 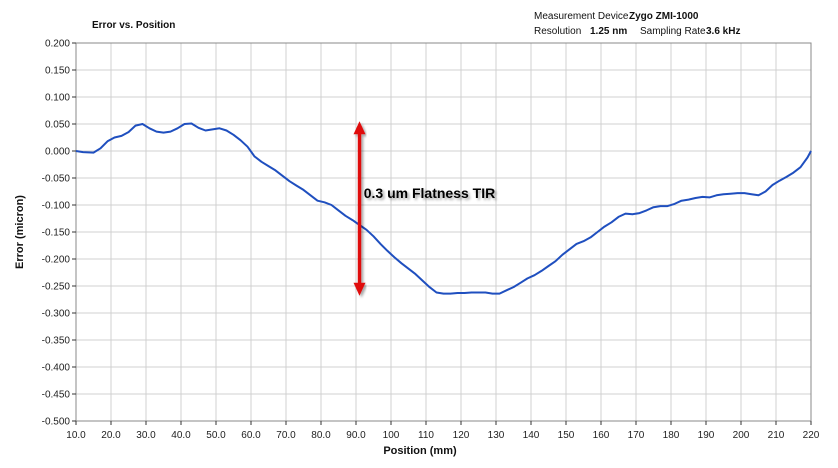 I want to click on x-axis-title: Position (mm), so click(x=420, y=451).